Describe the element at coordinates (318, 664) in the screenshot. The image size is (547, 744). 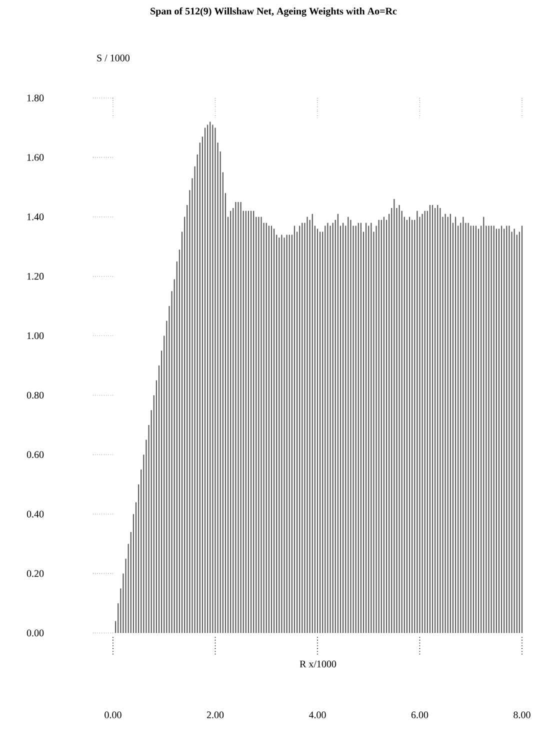
I see `x-axis-title: R x/1000` at that location.